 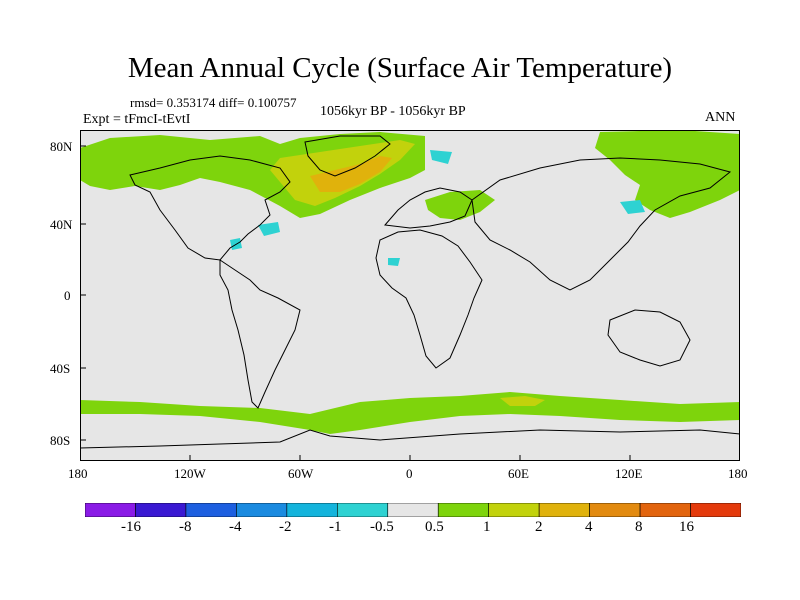 I want to click on lon-label-180e: 180, so click(x=738, y=473).